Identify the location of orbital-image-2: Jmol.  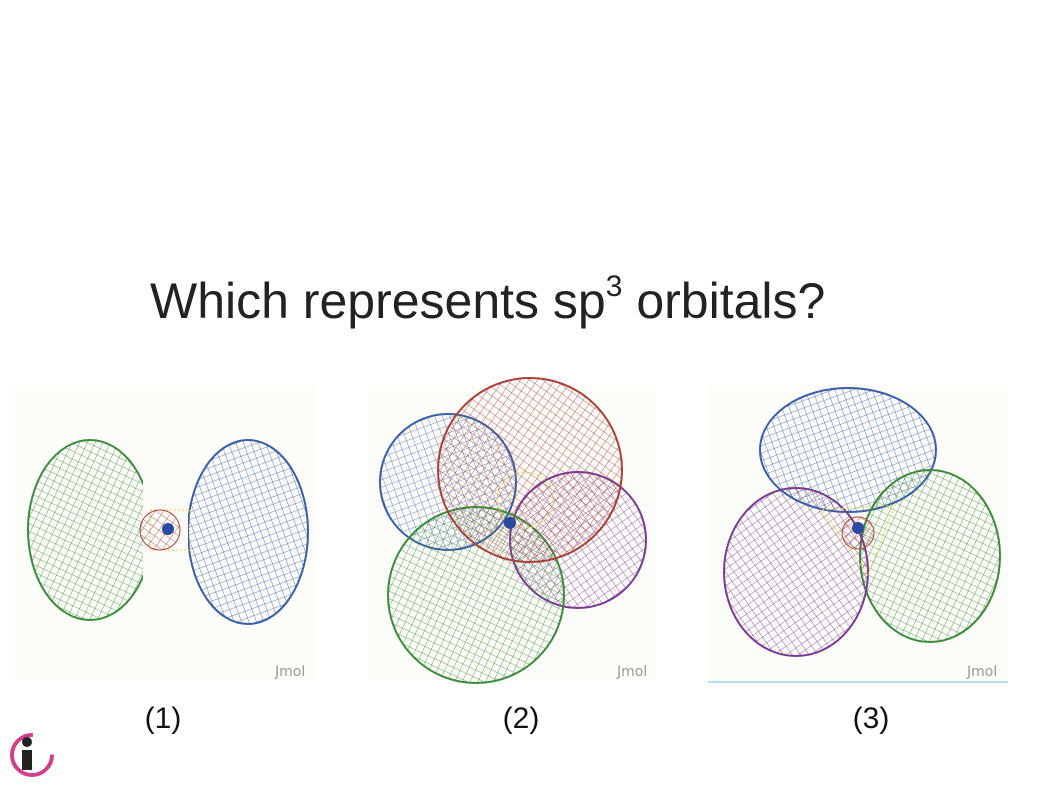
(512, 530).